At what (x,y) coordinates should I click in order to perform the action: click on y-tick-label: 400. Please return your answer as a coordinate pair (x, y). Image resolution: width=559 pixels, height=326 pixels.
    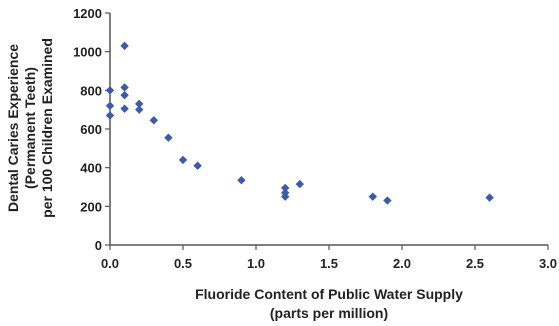
    Looking at the image, I should click on (91, 168).